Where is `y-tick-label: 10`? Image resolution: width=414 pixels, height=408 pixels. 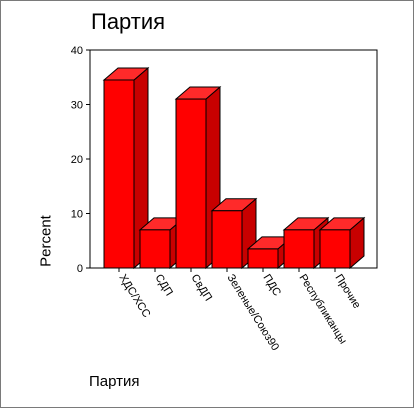
y-tick-label: 10 is located at coordinates (77, 215).